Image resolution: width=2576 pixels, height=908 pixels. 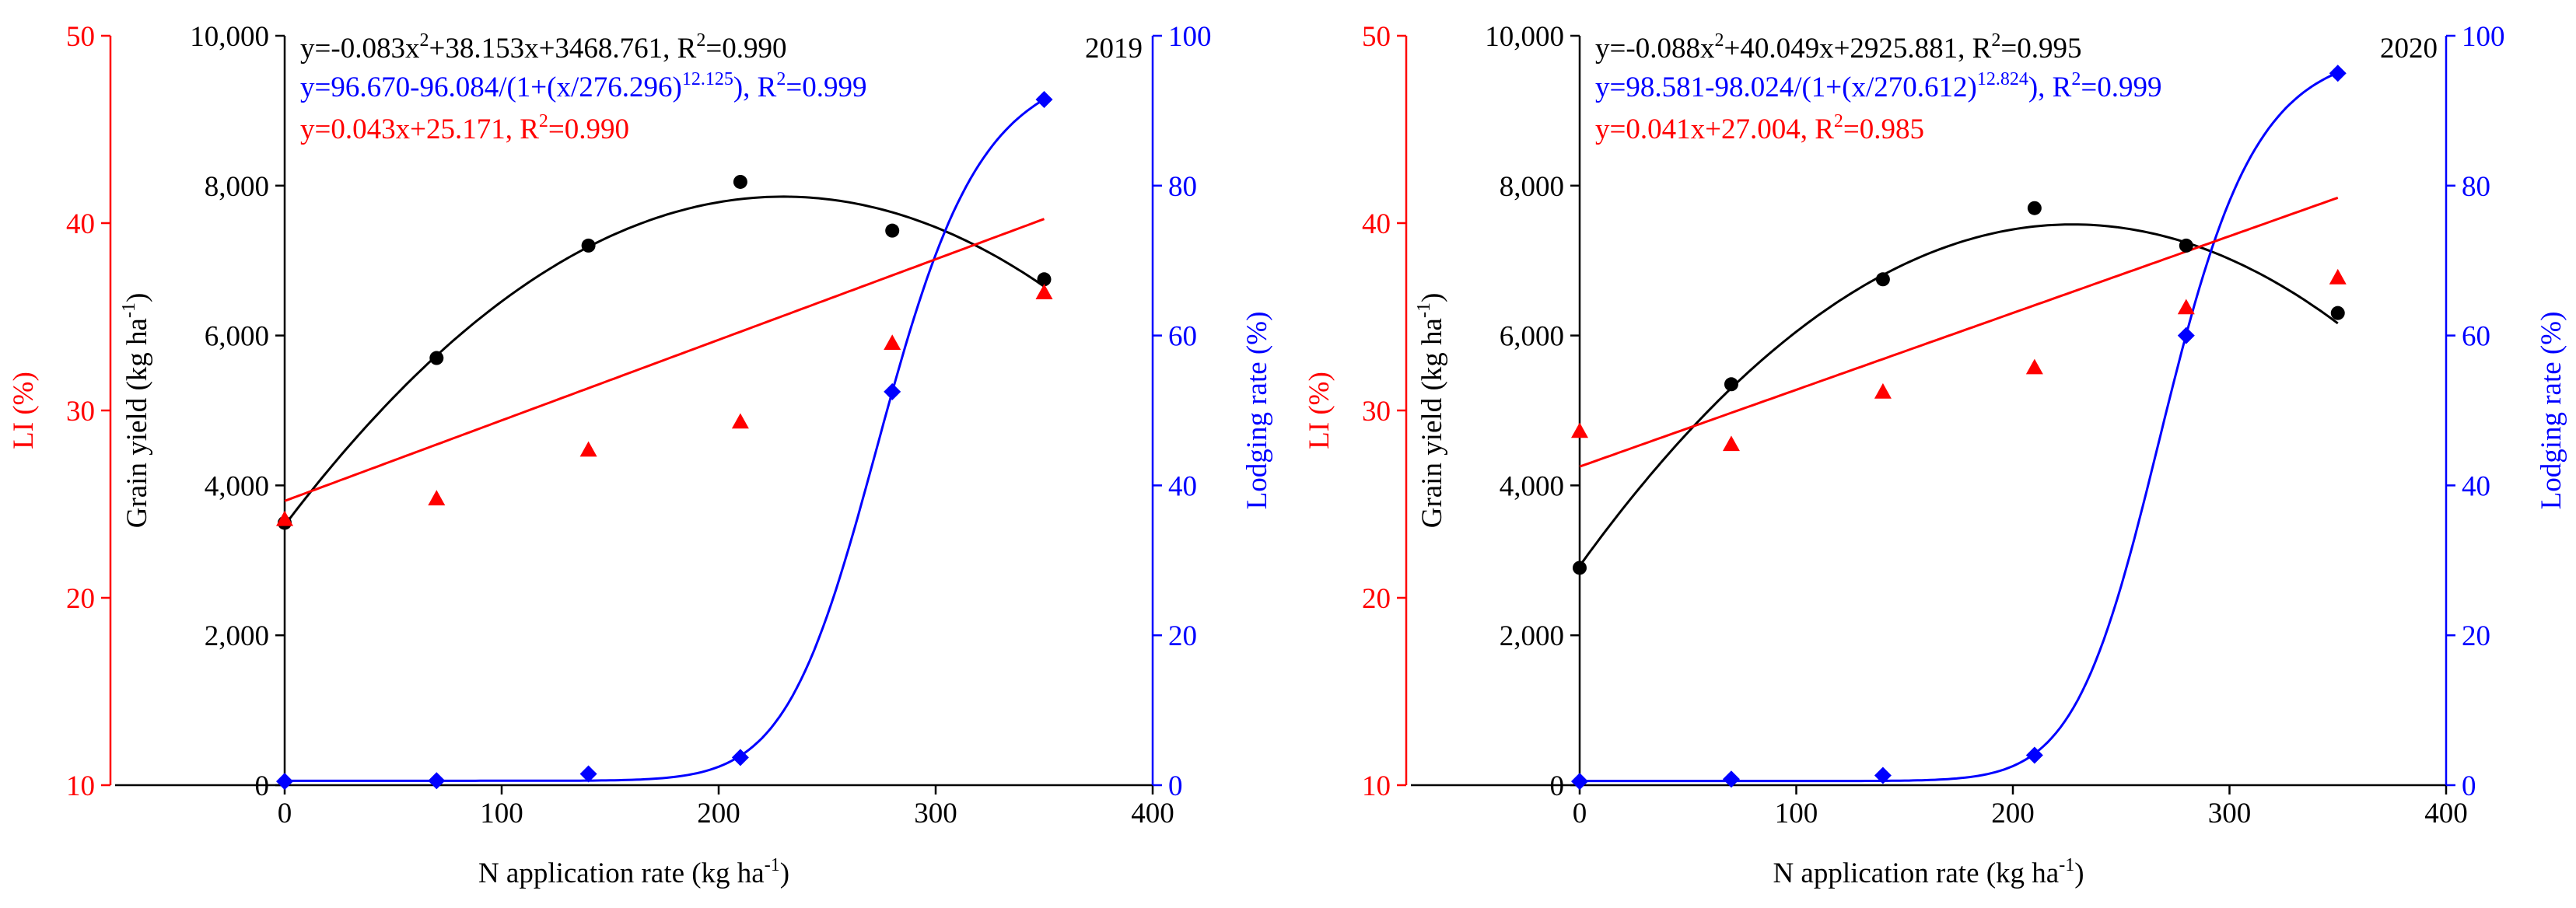 What do you see at coordinates (1424, 310) in the screenshot?
I see `yield-axis-label-part: -1` at bounding box center [1424, 310].